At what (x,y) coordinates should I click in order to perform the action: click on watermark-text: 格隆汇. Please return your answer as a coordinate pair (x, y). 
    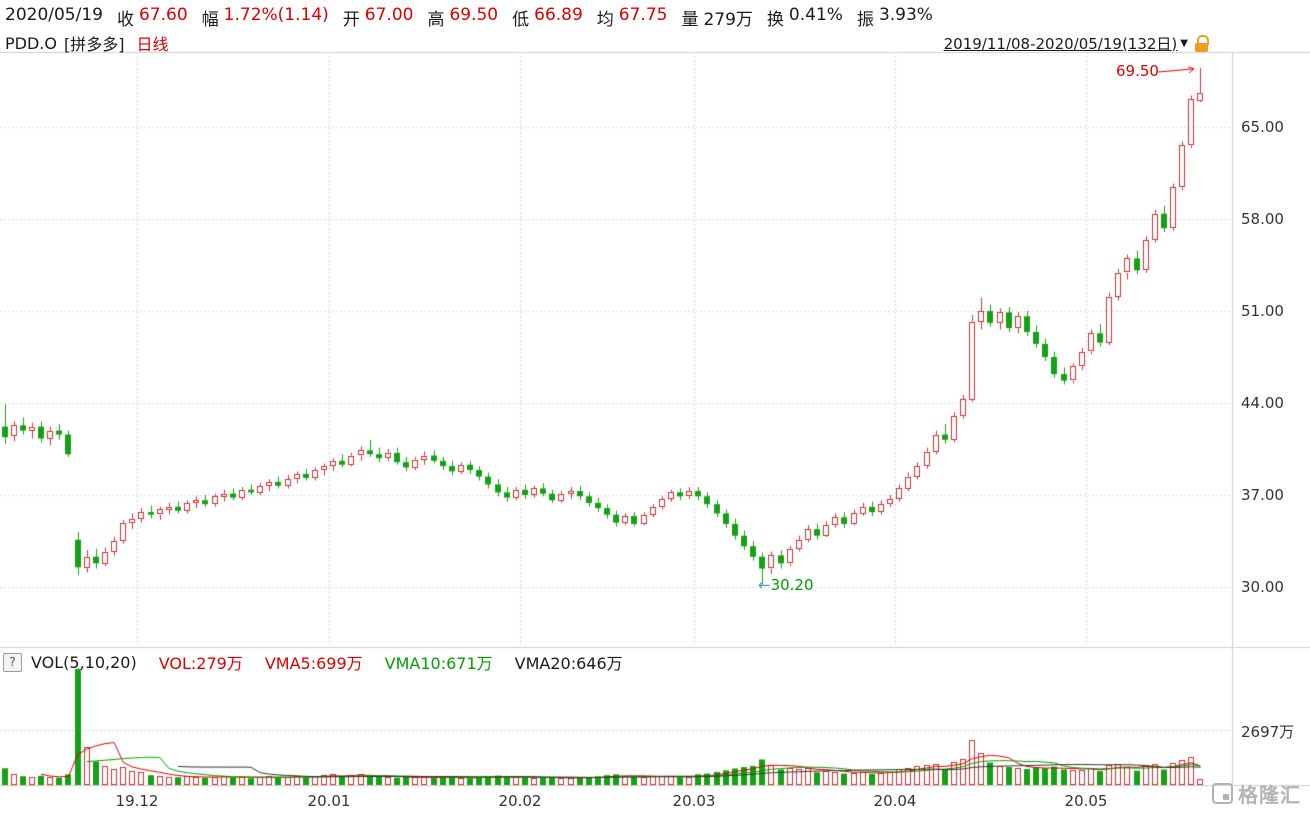
    Looking at the image, I should click on (1269, 795).